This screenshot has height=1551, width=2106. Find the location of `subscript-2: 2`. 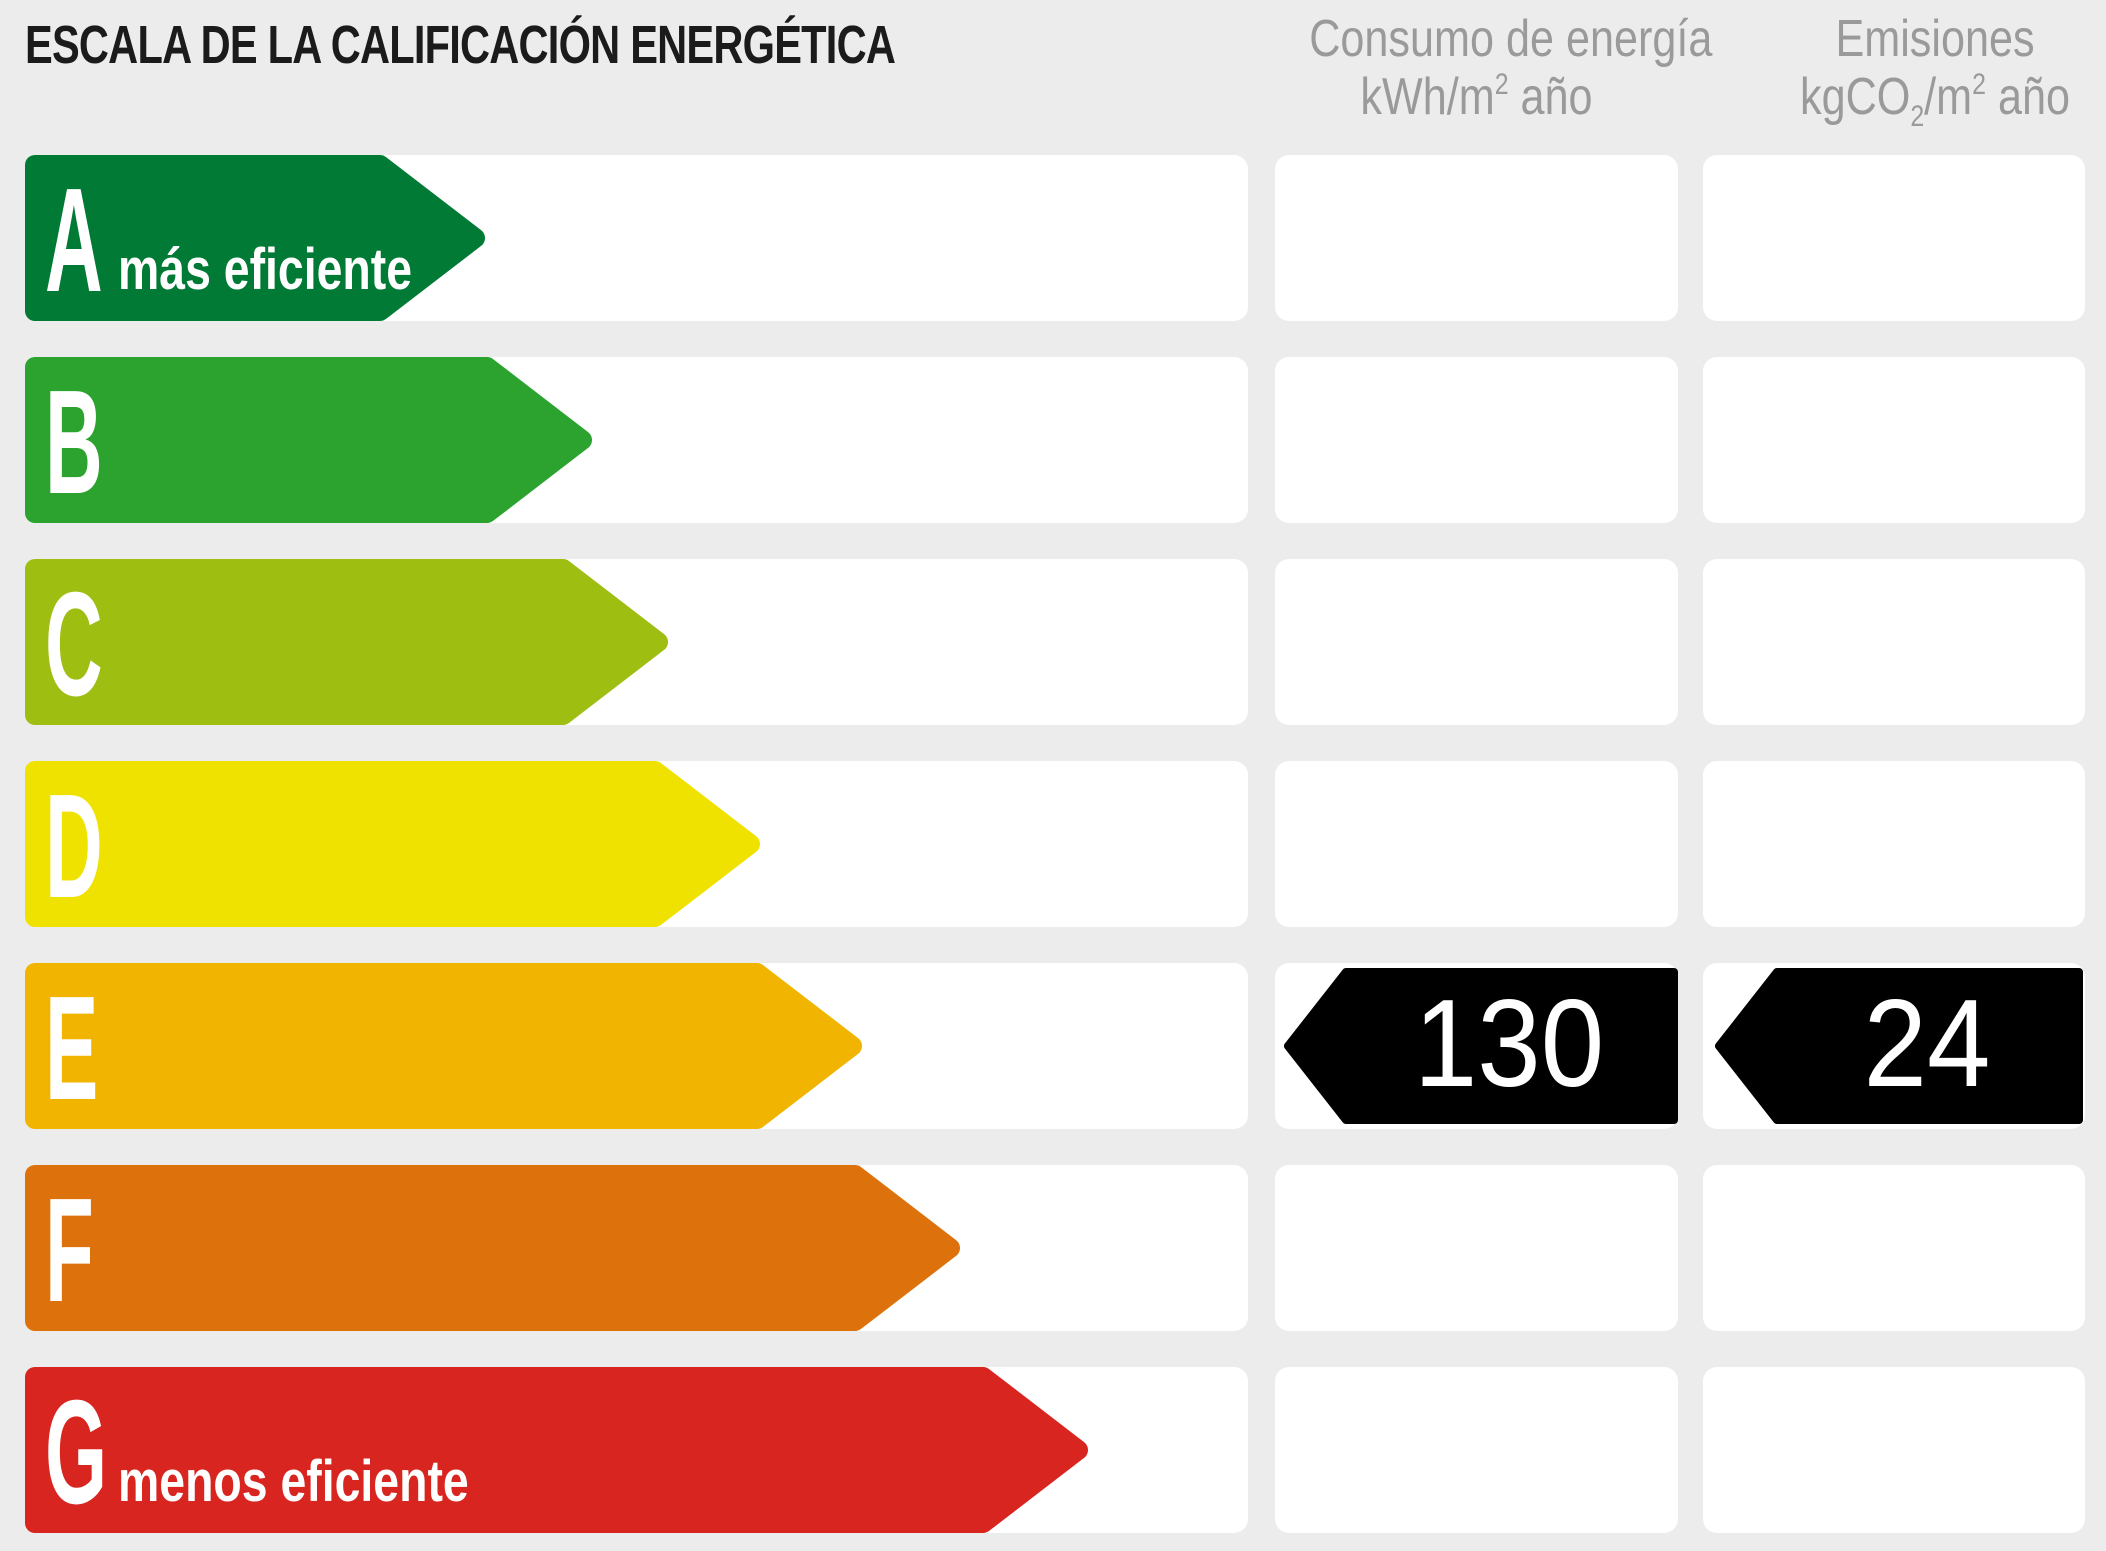

subscript-2: 2 is located at coordinates (1917, 116).